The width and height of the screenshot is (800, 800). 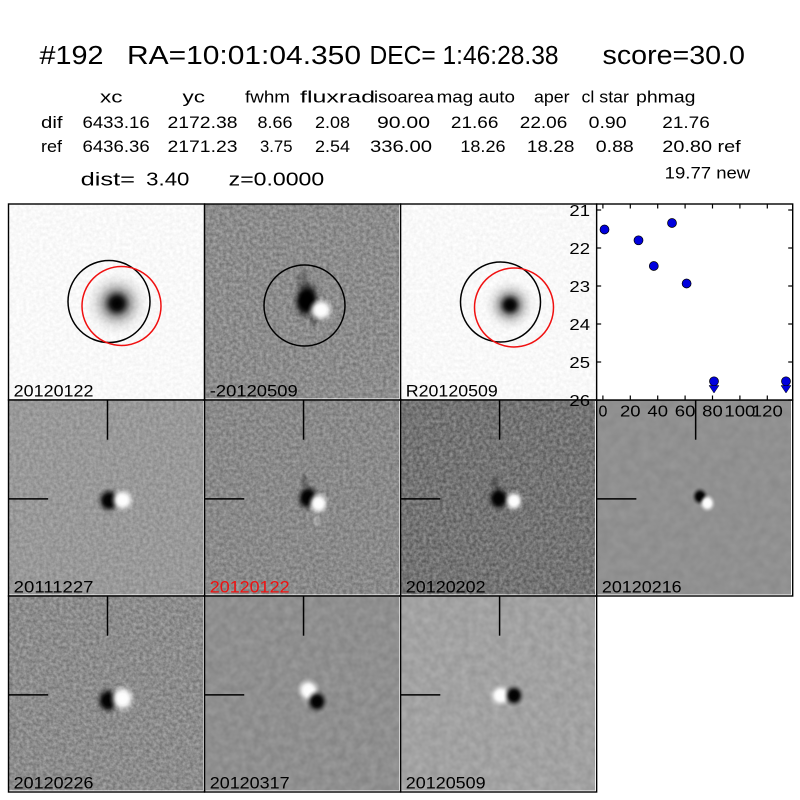 I want to click on svg-text: 20.80 ref, so click(x=701, y=147).